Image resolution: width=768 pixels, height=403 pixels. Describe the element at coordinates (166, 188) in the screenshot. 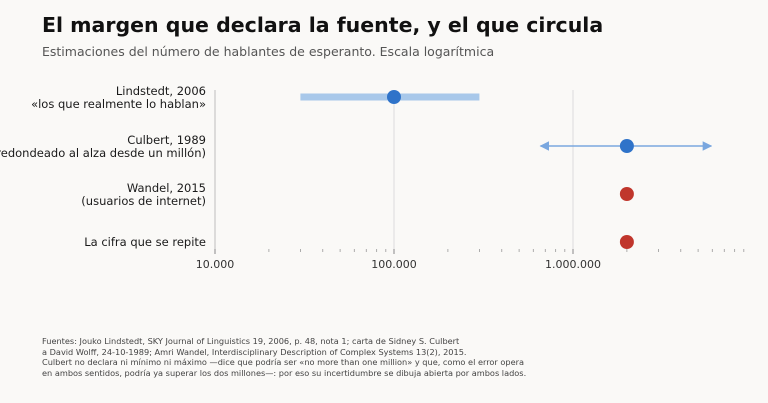

I see `row-label-name: Wandel, 2015` at that location.